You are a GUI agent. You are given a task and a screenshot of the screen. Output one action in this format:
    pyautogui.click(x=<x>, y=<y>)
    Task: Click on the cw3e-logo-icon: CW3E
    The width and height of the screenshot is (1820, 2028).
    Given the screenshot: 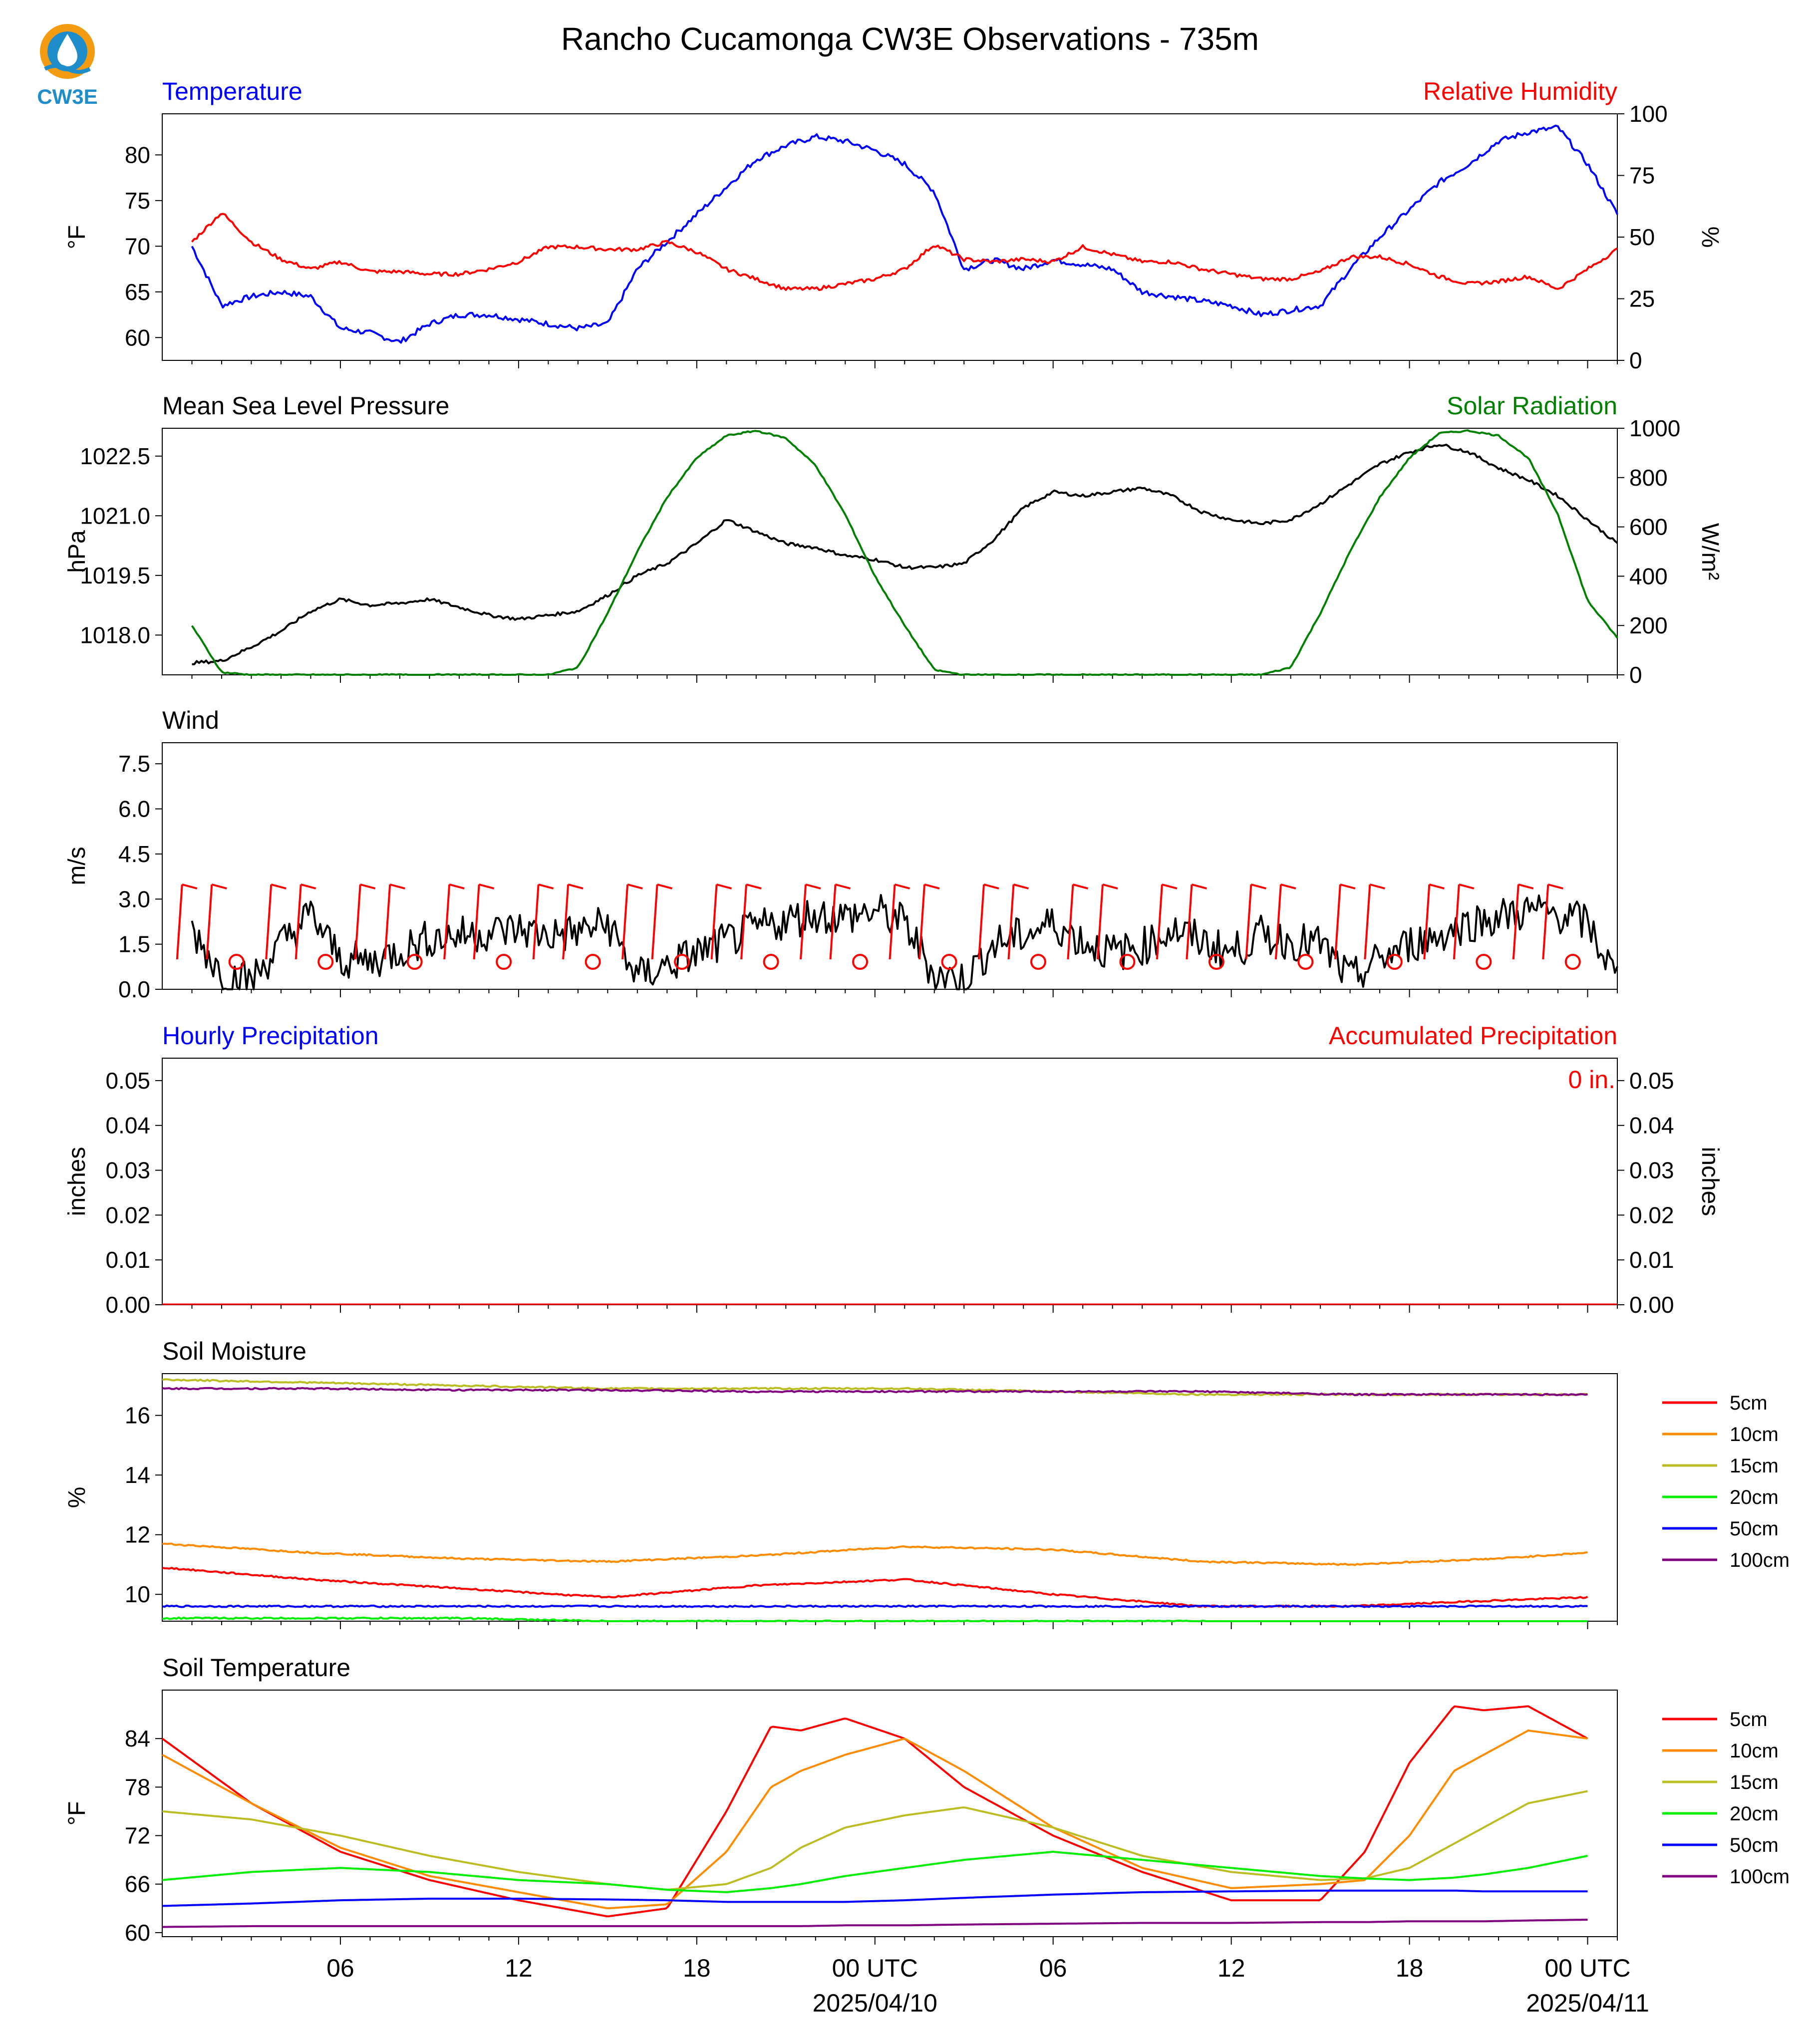 What is the action you would take?
    pyautogui.click(x=67, y=66)
    